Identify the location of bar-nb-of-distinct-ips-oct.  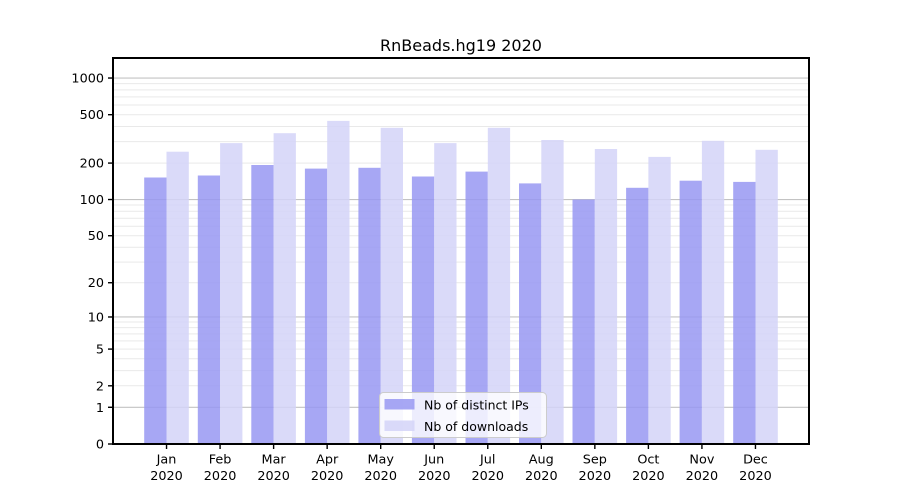
(637, 316).